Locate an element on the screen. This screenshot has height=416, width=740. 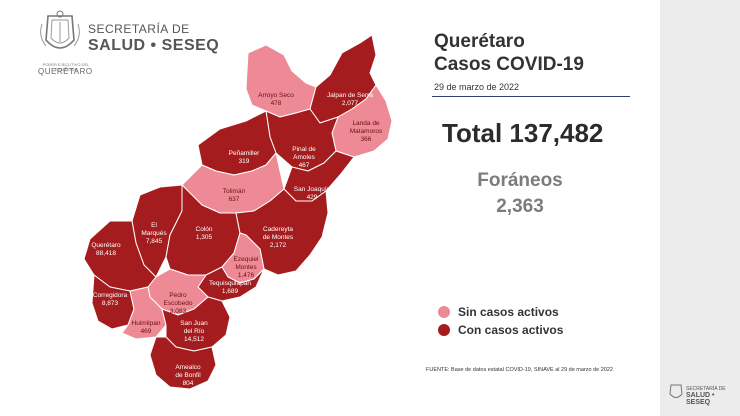
map-label-cases: 1,476 is located at coordinates (246, 275).